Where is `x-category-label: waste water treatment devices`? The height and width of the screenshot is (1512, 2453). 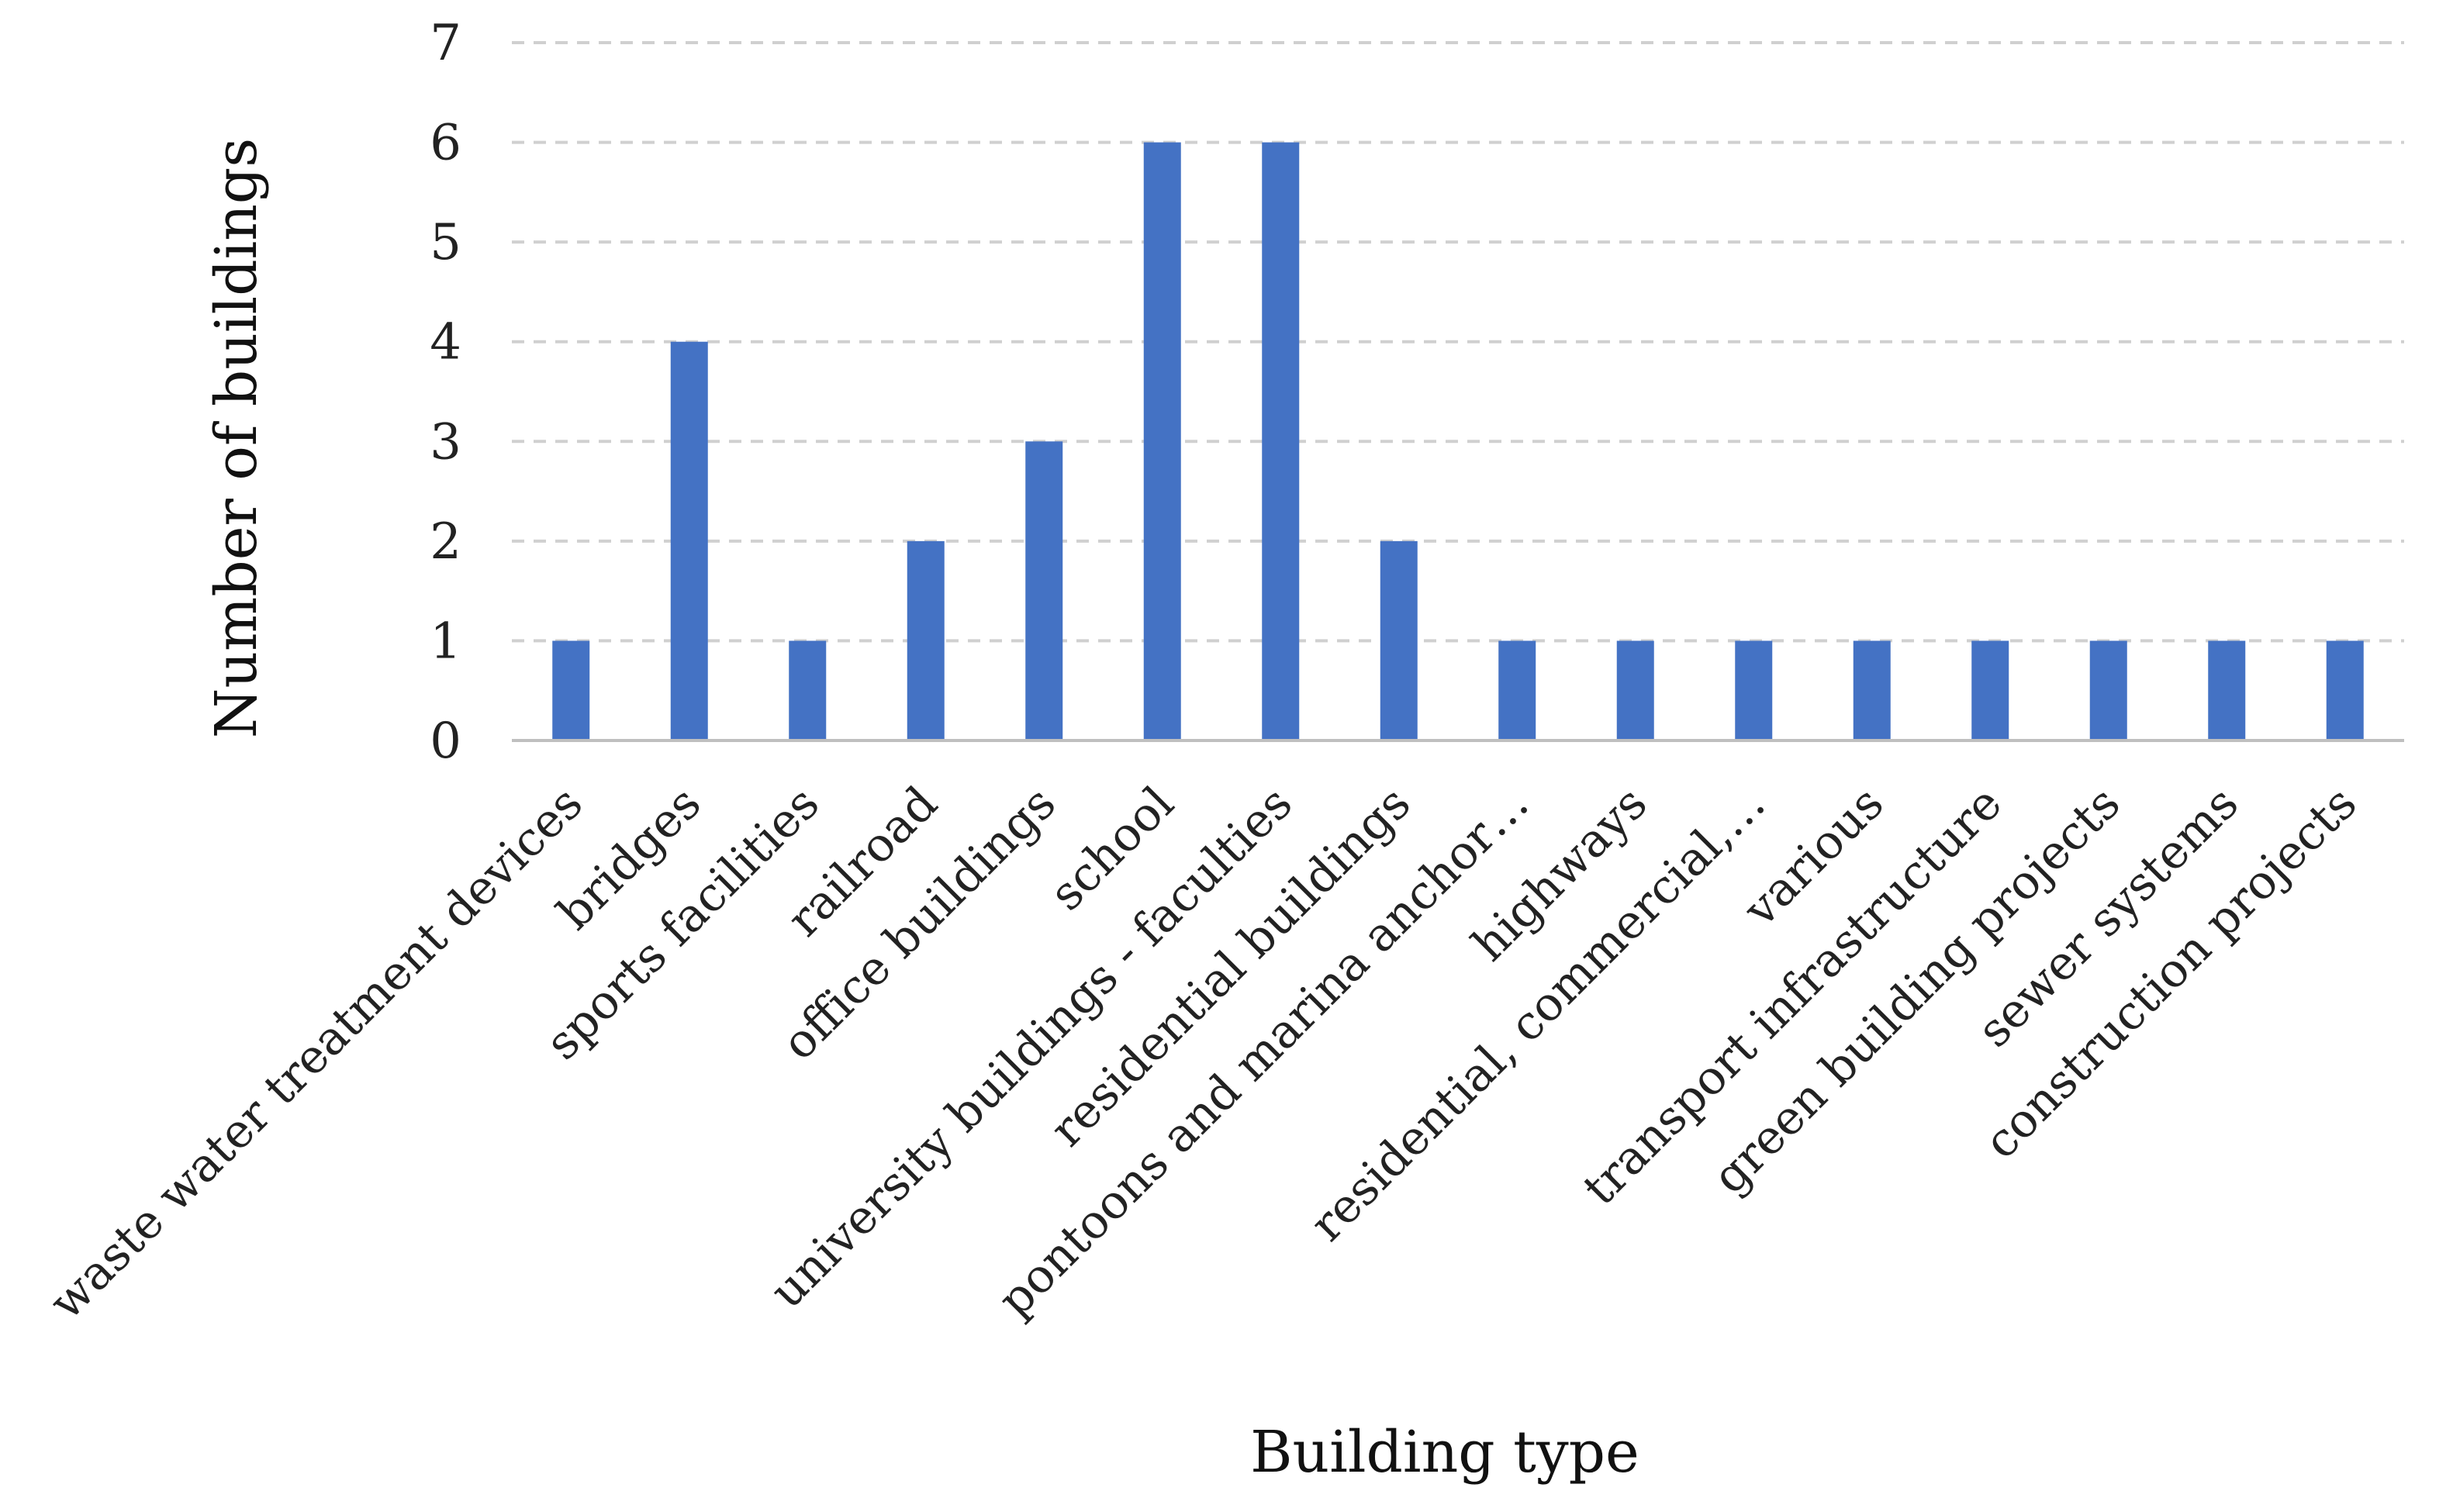 x-category-label: waste water treatment devices is located at coordinates (316, 1053).